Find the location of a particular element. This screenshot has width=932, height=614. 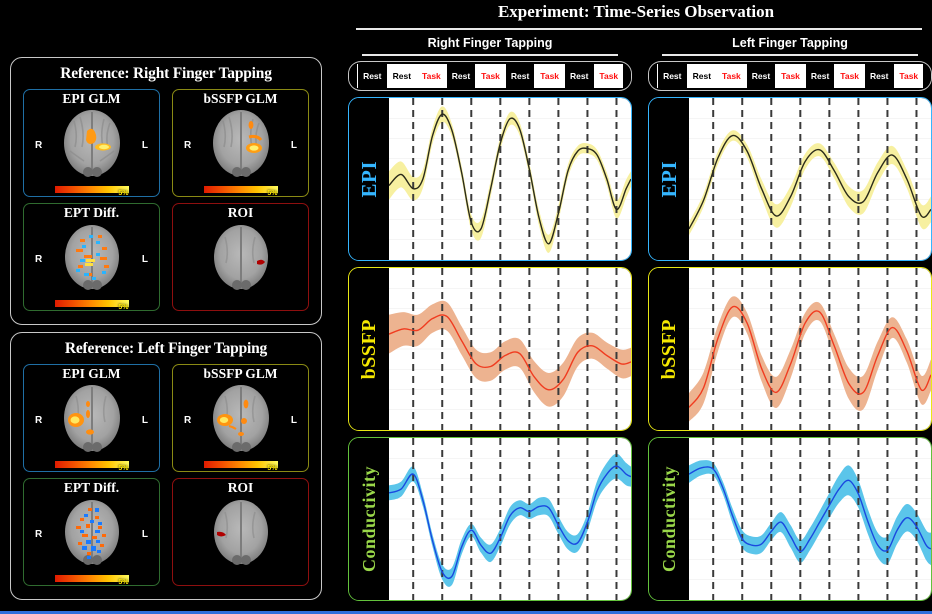

signal-panel-bssfp: bSSFP is located at coordinates (790, 349).